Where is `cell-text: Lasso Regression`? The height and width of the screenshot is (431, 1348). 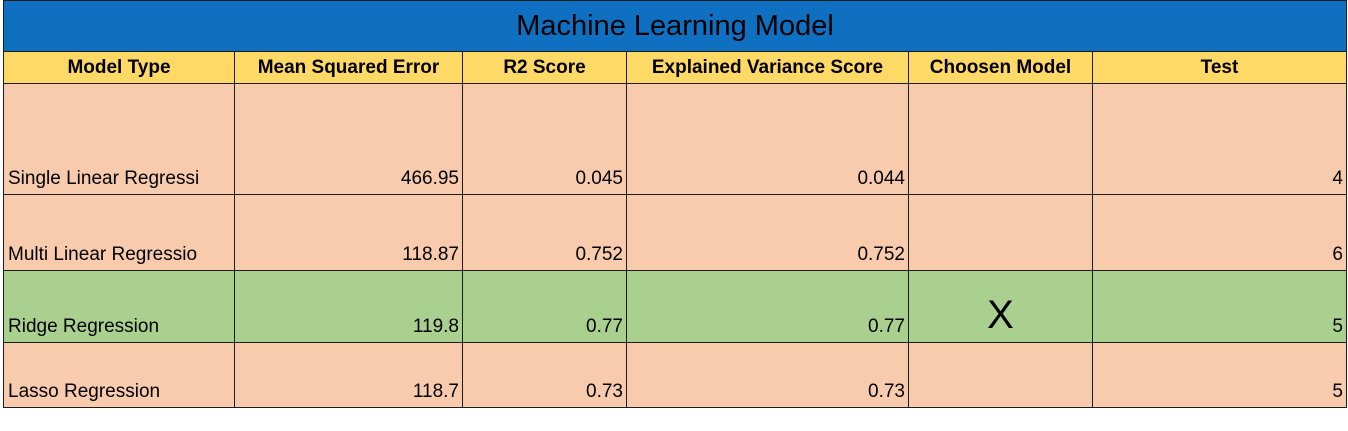
cell-text: Lasso Regression is located at coordinates (84, 391).